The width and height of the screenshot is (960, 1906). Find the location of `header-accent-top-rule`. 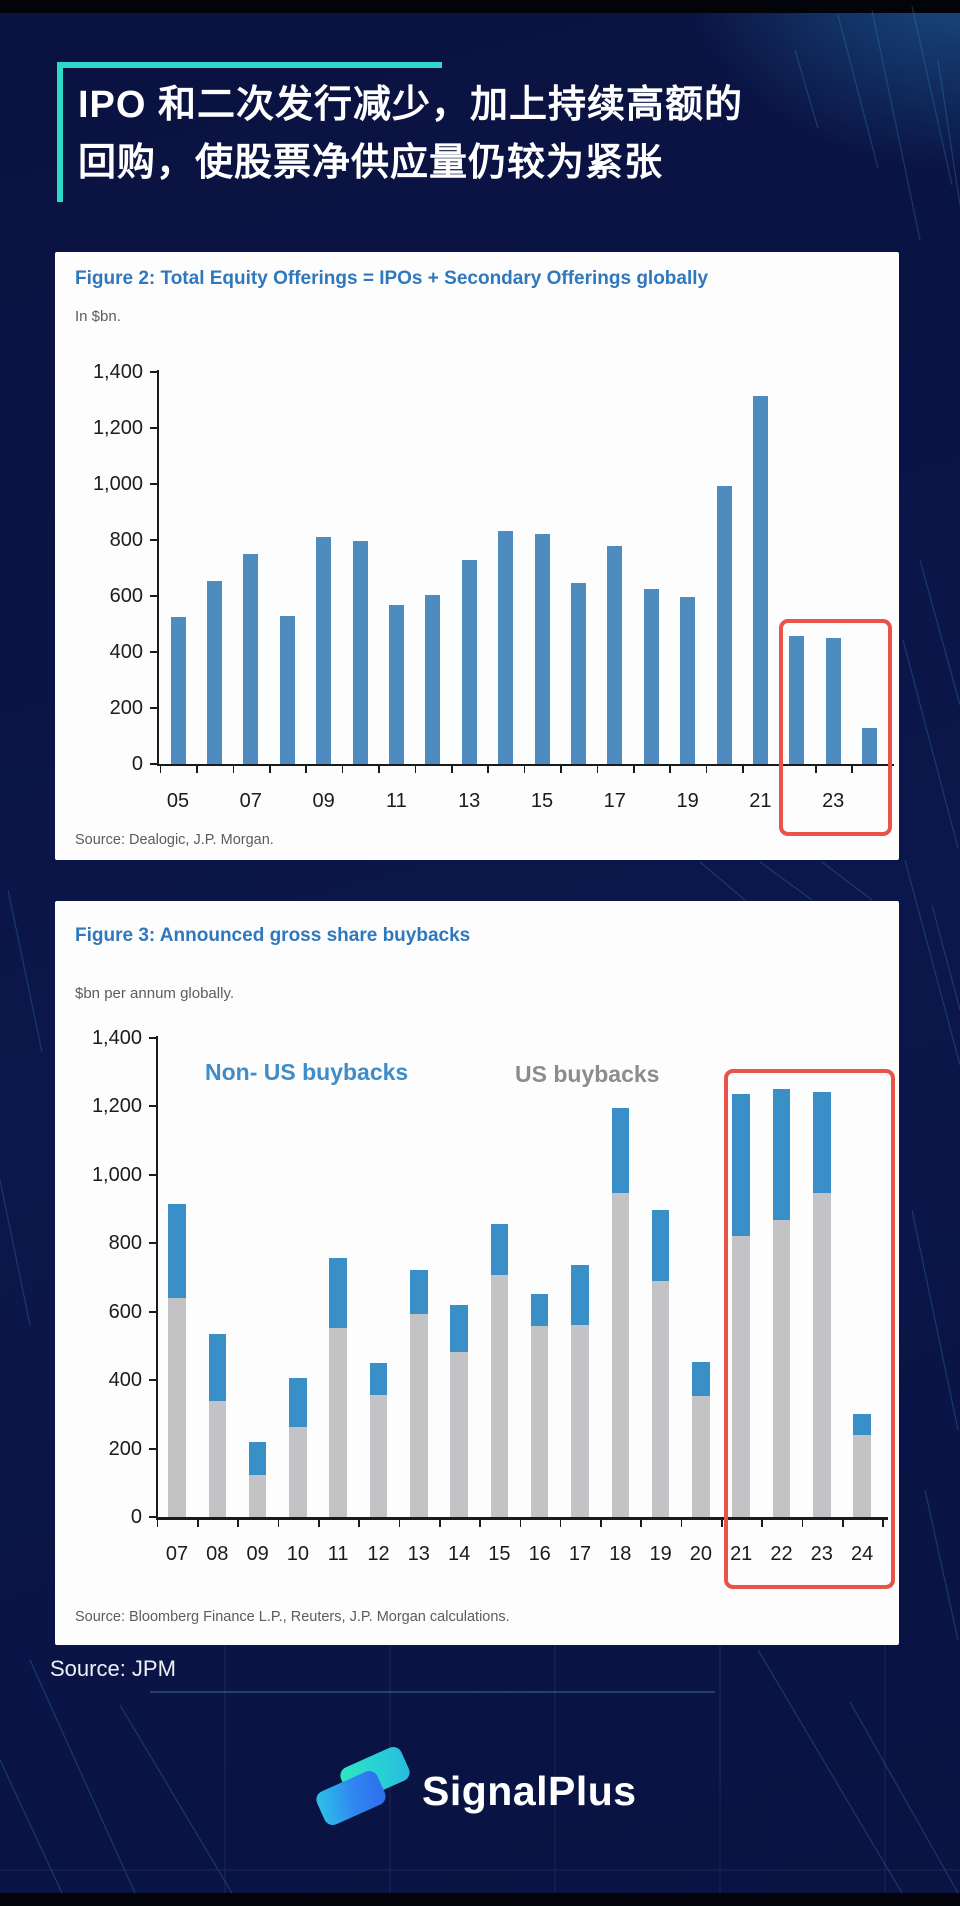

header-accent-top-rule is located at coordinates (249, 65).